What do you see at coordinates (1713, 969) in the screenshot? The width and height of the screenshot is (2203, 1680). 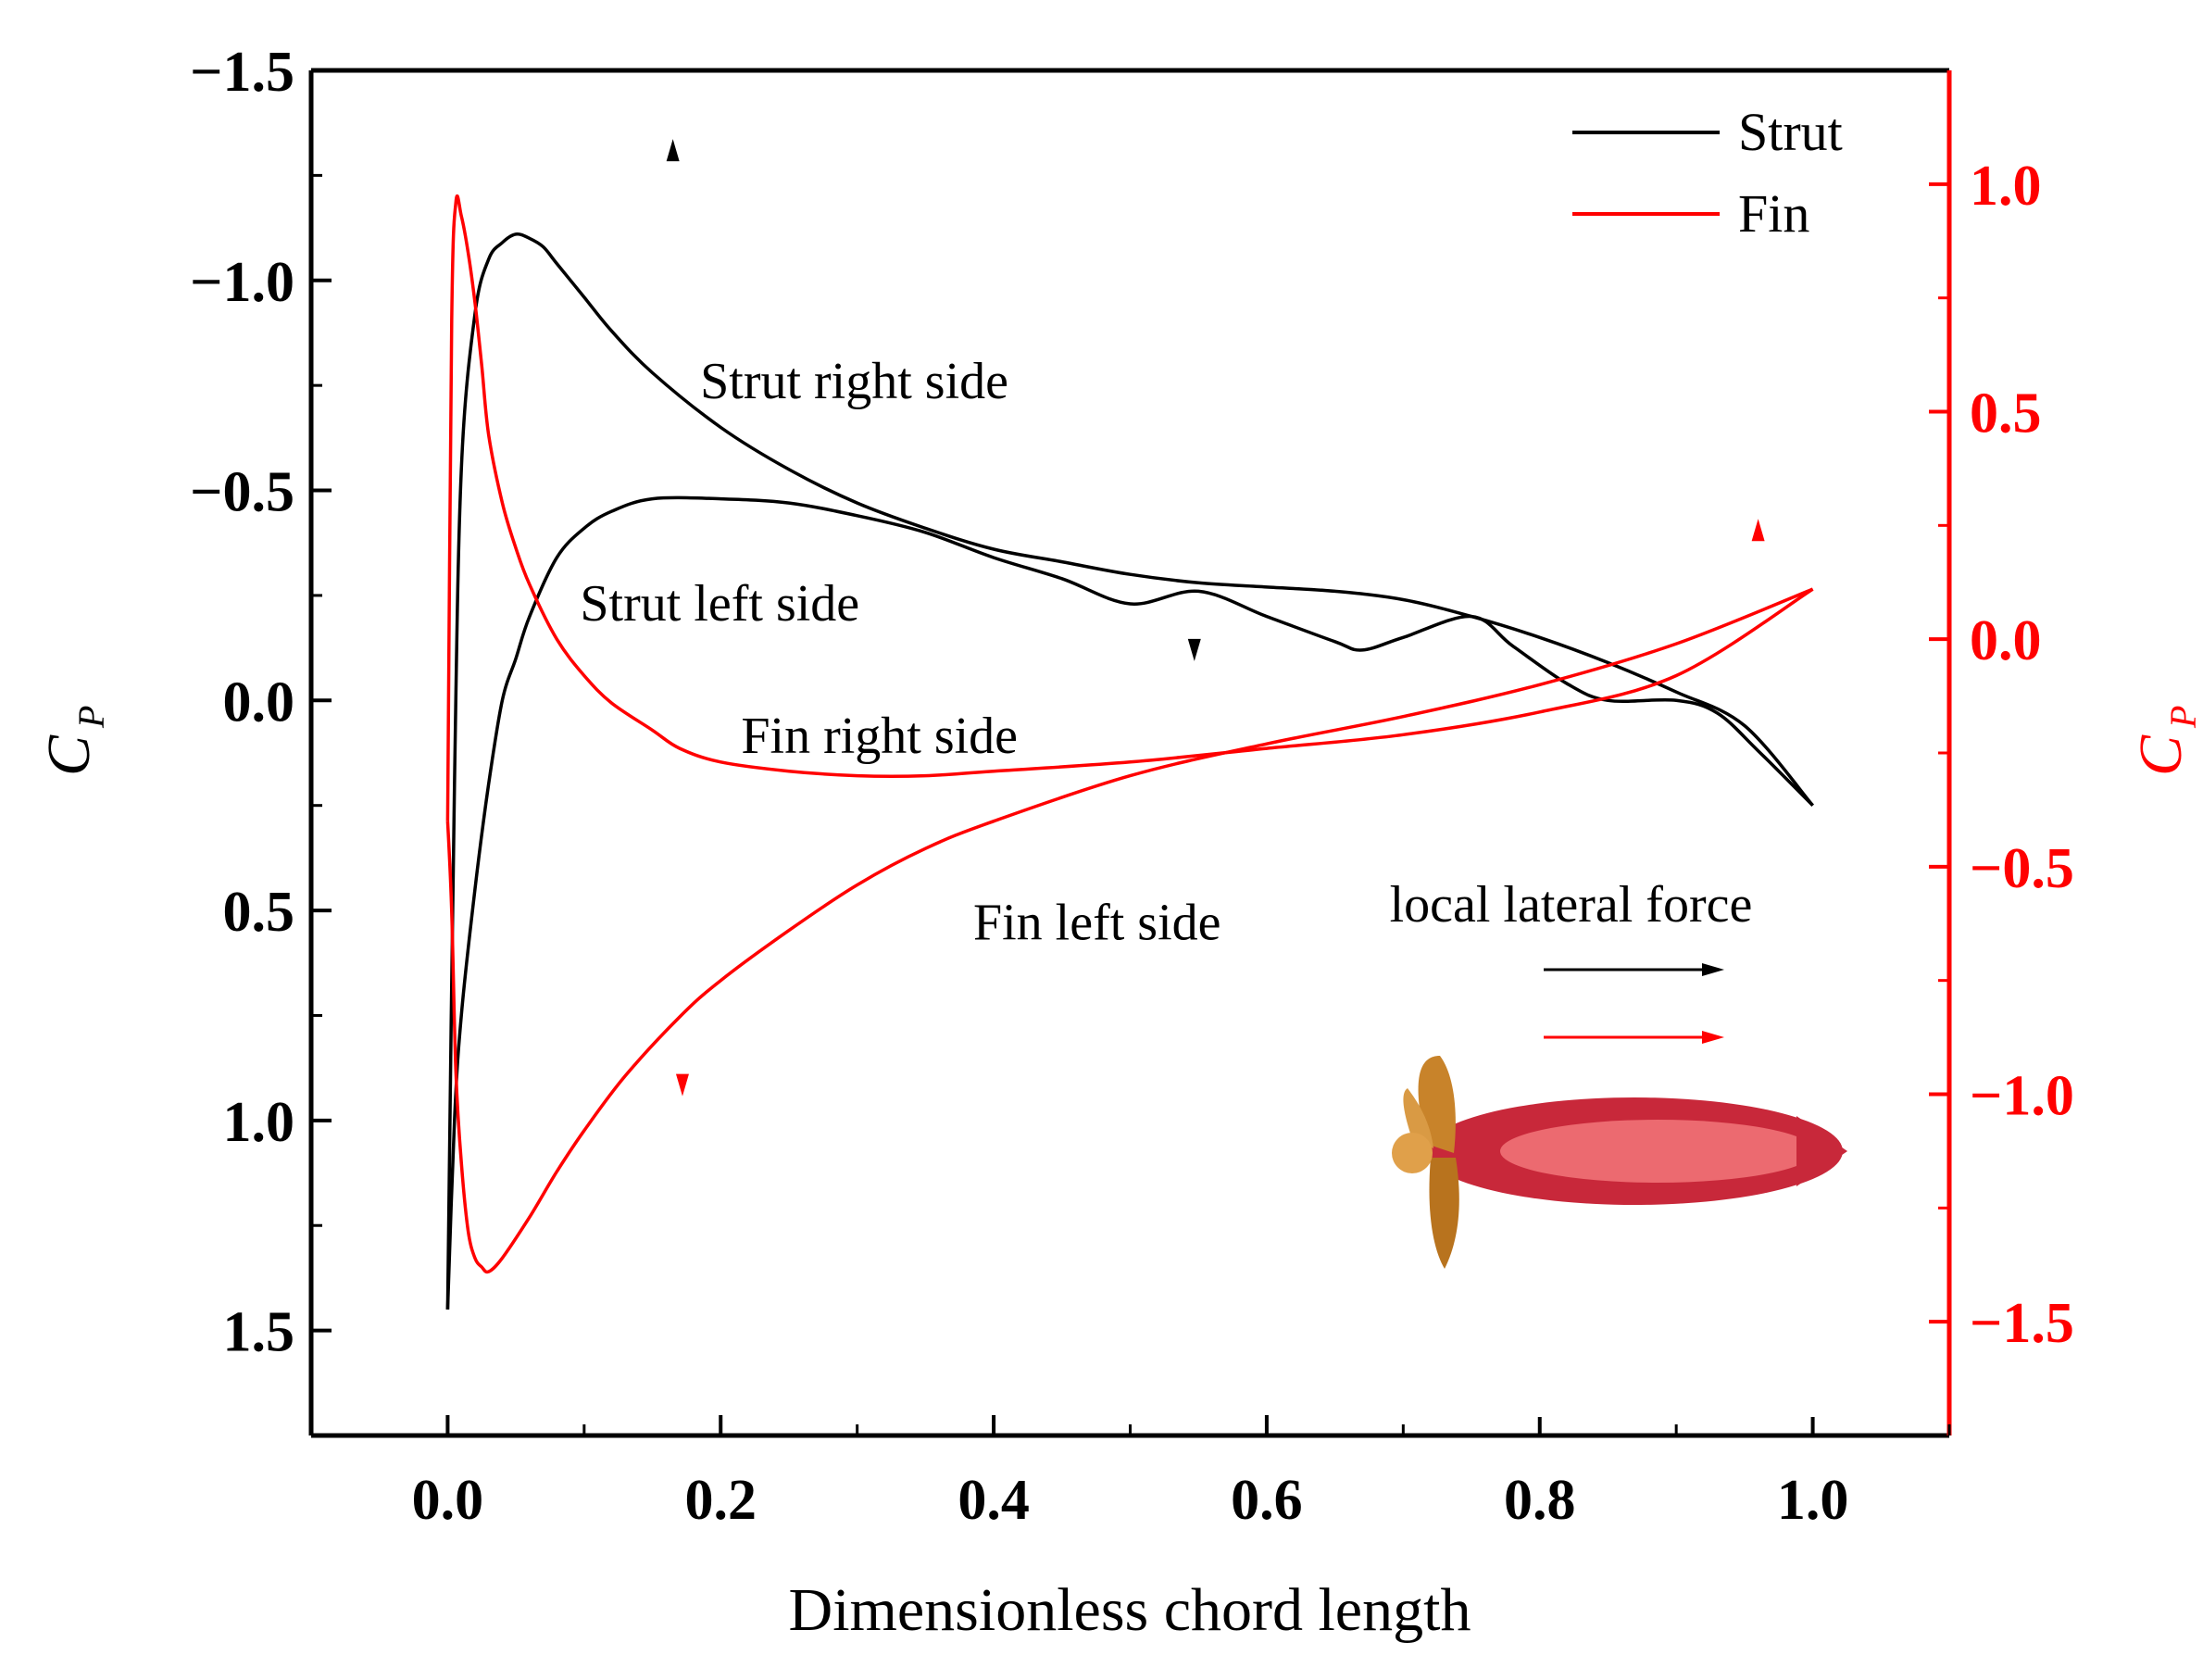 I see `strut-force-arrowhead` at bounding box center [1713, 969].